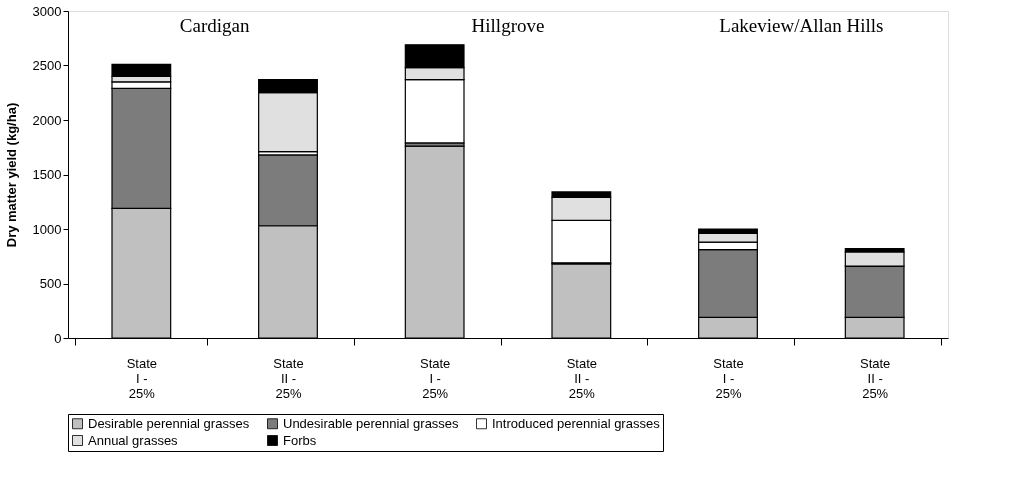  Describe the element at coordinates (371, 423) in the screenshot. I see `legend-label: Undesirable perennial grasses` at that location.